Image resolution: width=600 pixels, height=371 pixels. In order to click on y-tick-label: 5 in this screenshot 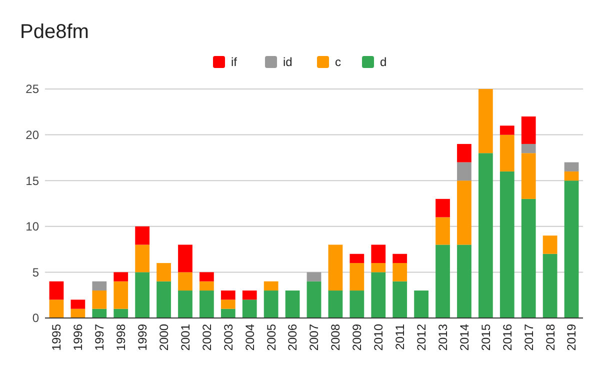, I will do `click(36, 272)`.